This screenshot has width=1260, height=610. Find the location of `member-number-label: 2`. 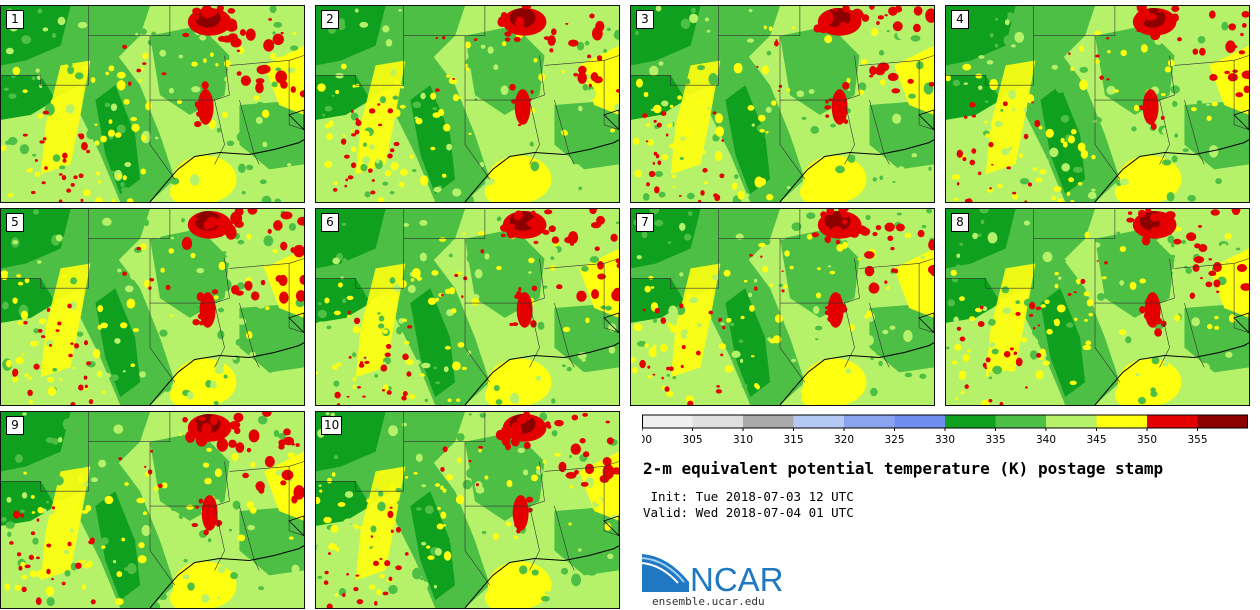

member-number-label: 2 is located at coordinates (330, 19).